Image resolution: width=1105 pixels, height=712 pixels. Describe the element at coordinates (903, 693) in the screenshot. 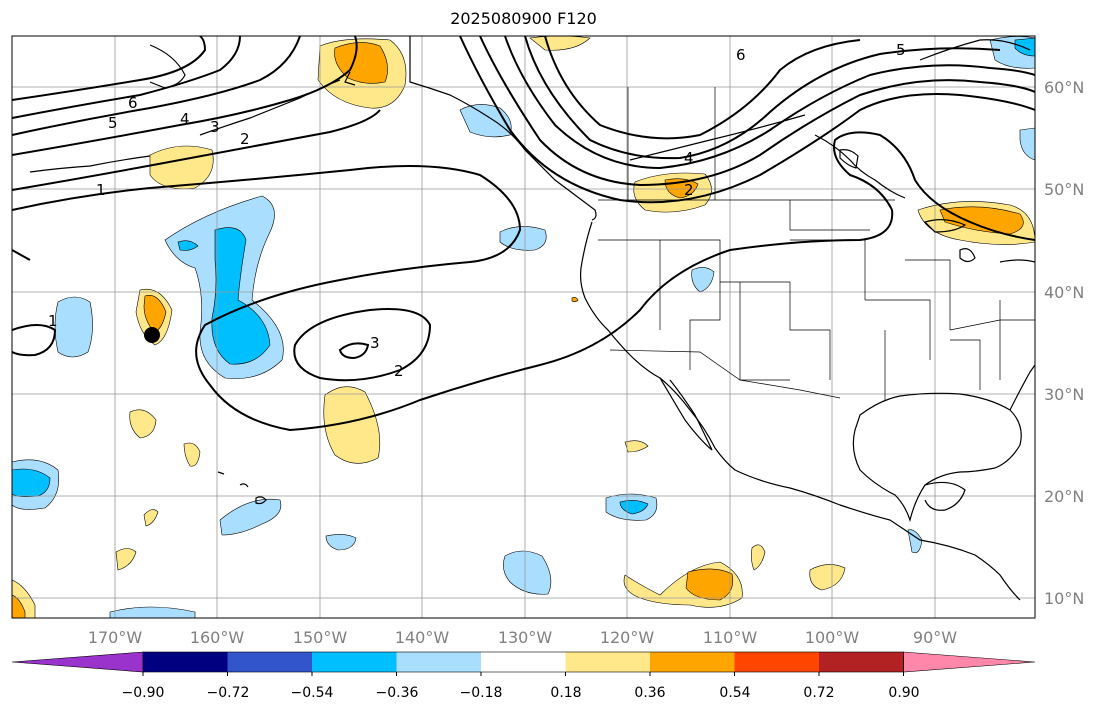

I see `colorbar-tick-label: 0.90` at that location.